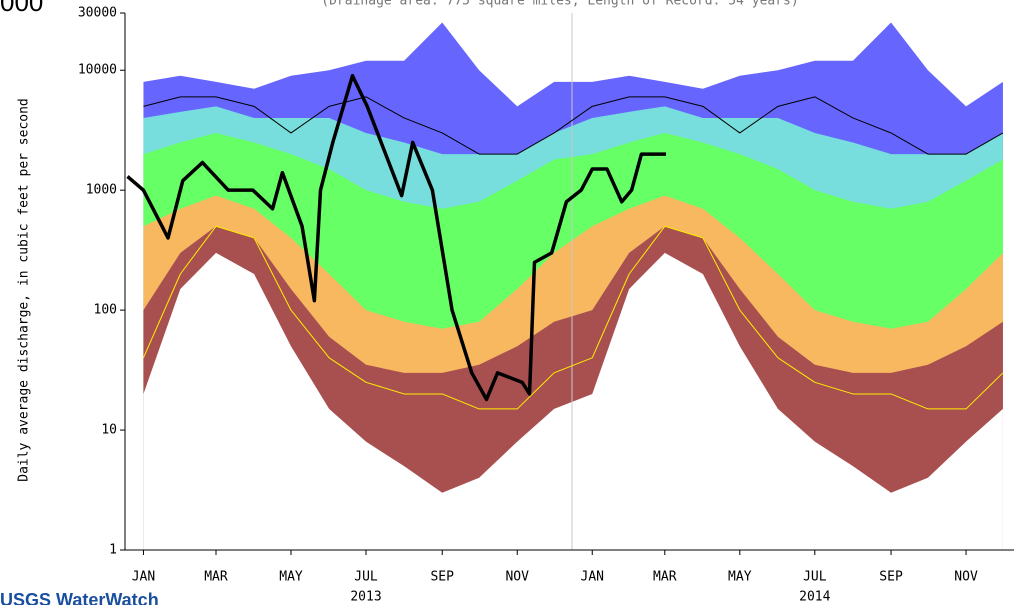 Image resolution: width=1014 pixels, height=605 pixels. What do you see at coordinates (97, 70) in the screenshot?
I see `y-tick-label: 10000` at bounding box center [97, 70].